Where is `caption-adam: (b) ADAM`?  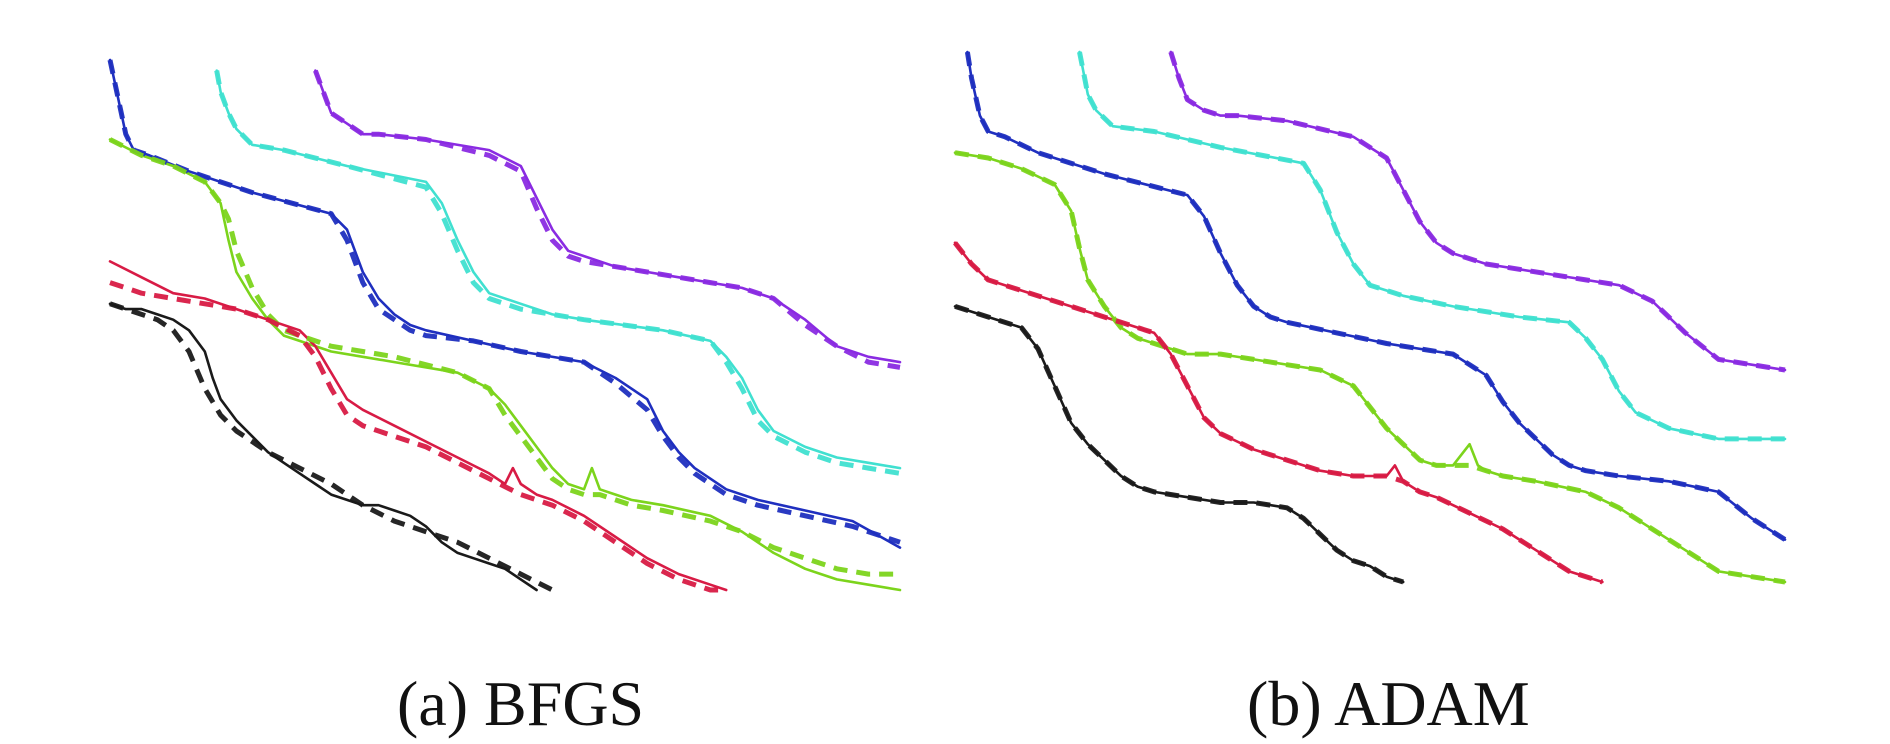
caption-adam: (b) ADAM is located at coordinates (1388, 703).